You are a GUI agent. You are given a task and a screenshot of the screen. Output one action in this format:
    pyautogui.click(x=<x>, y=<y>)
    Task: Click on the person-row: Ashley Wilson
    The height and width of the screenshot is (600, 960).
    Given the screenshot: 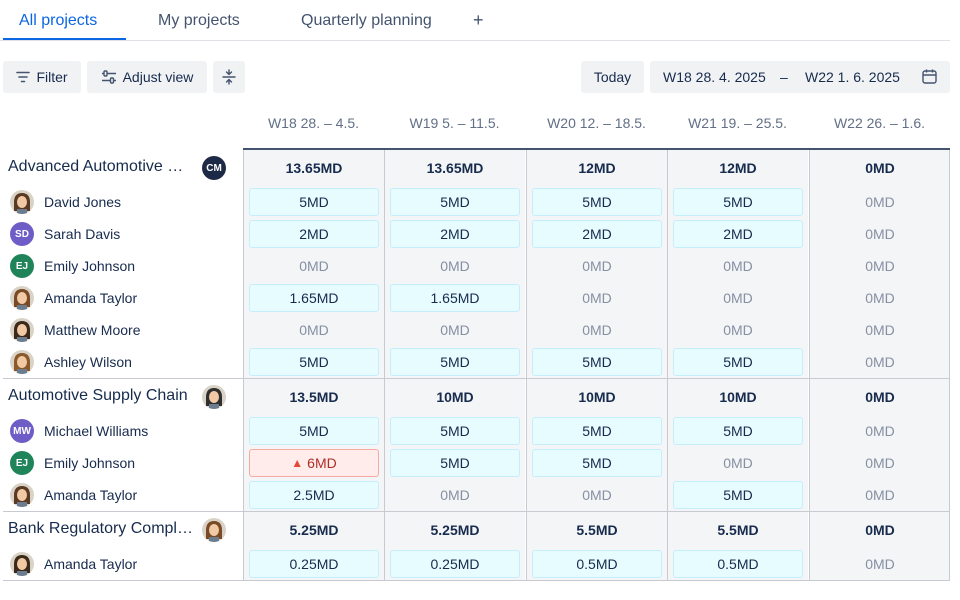 What is the action you would take?
    pyautogui.click(x=71, y=362)
    